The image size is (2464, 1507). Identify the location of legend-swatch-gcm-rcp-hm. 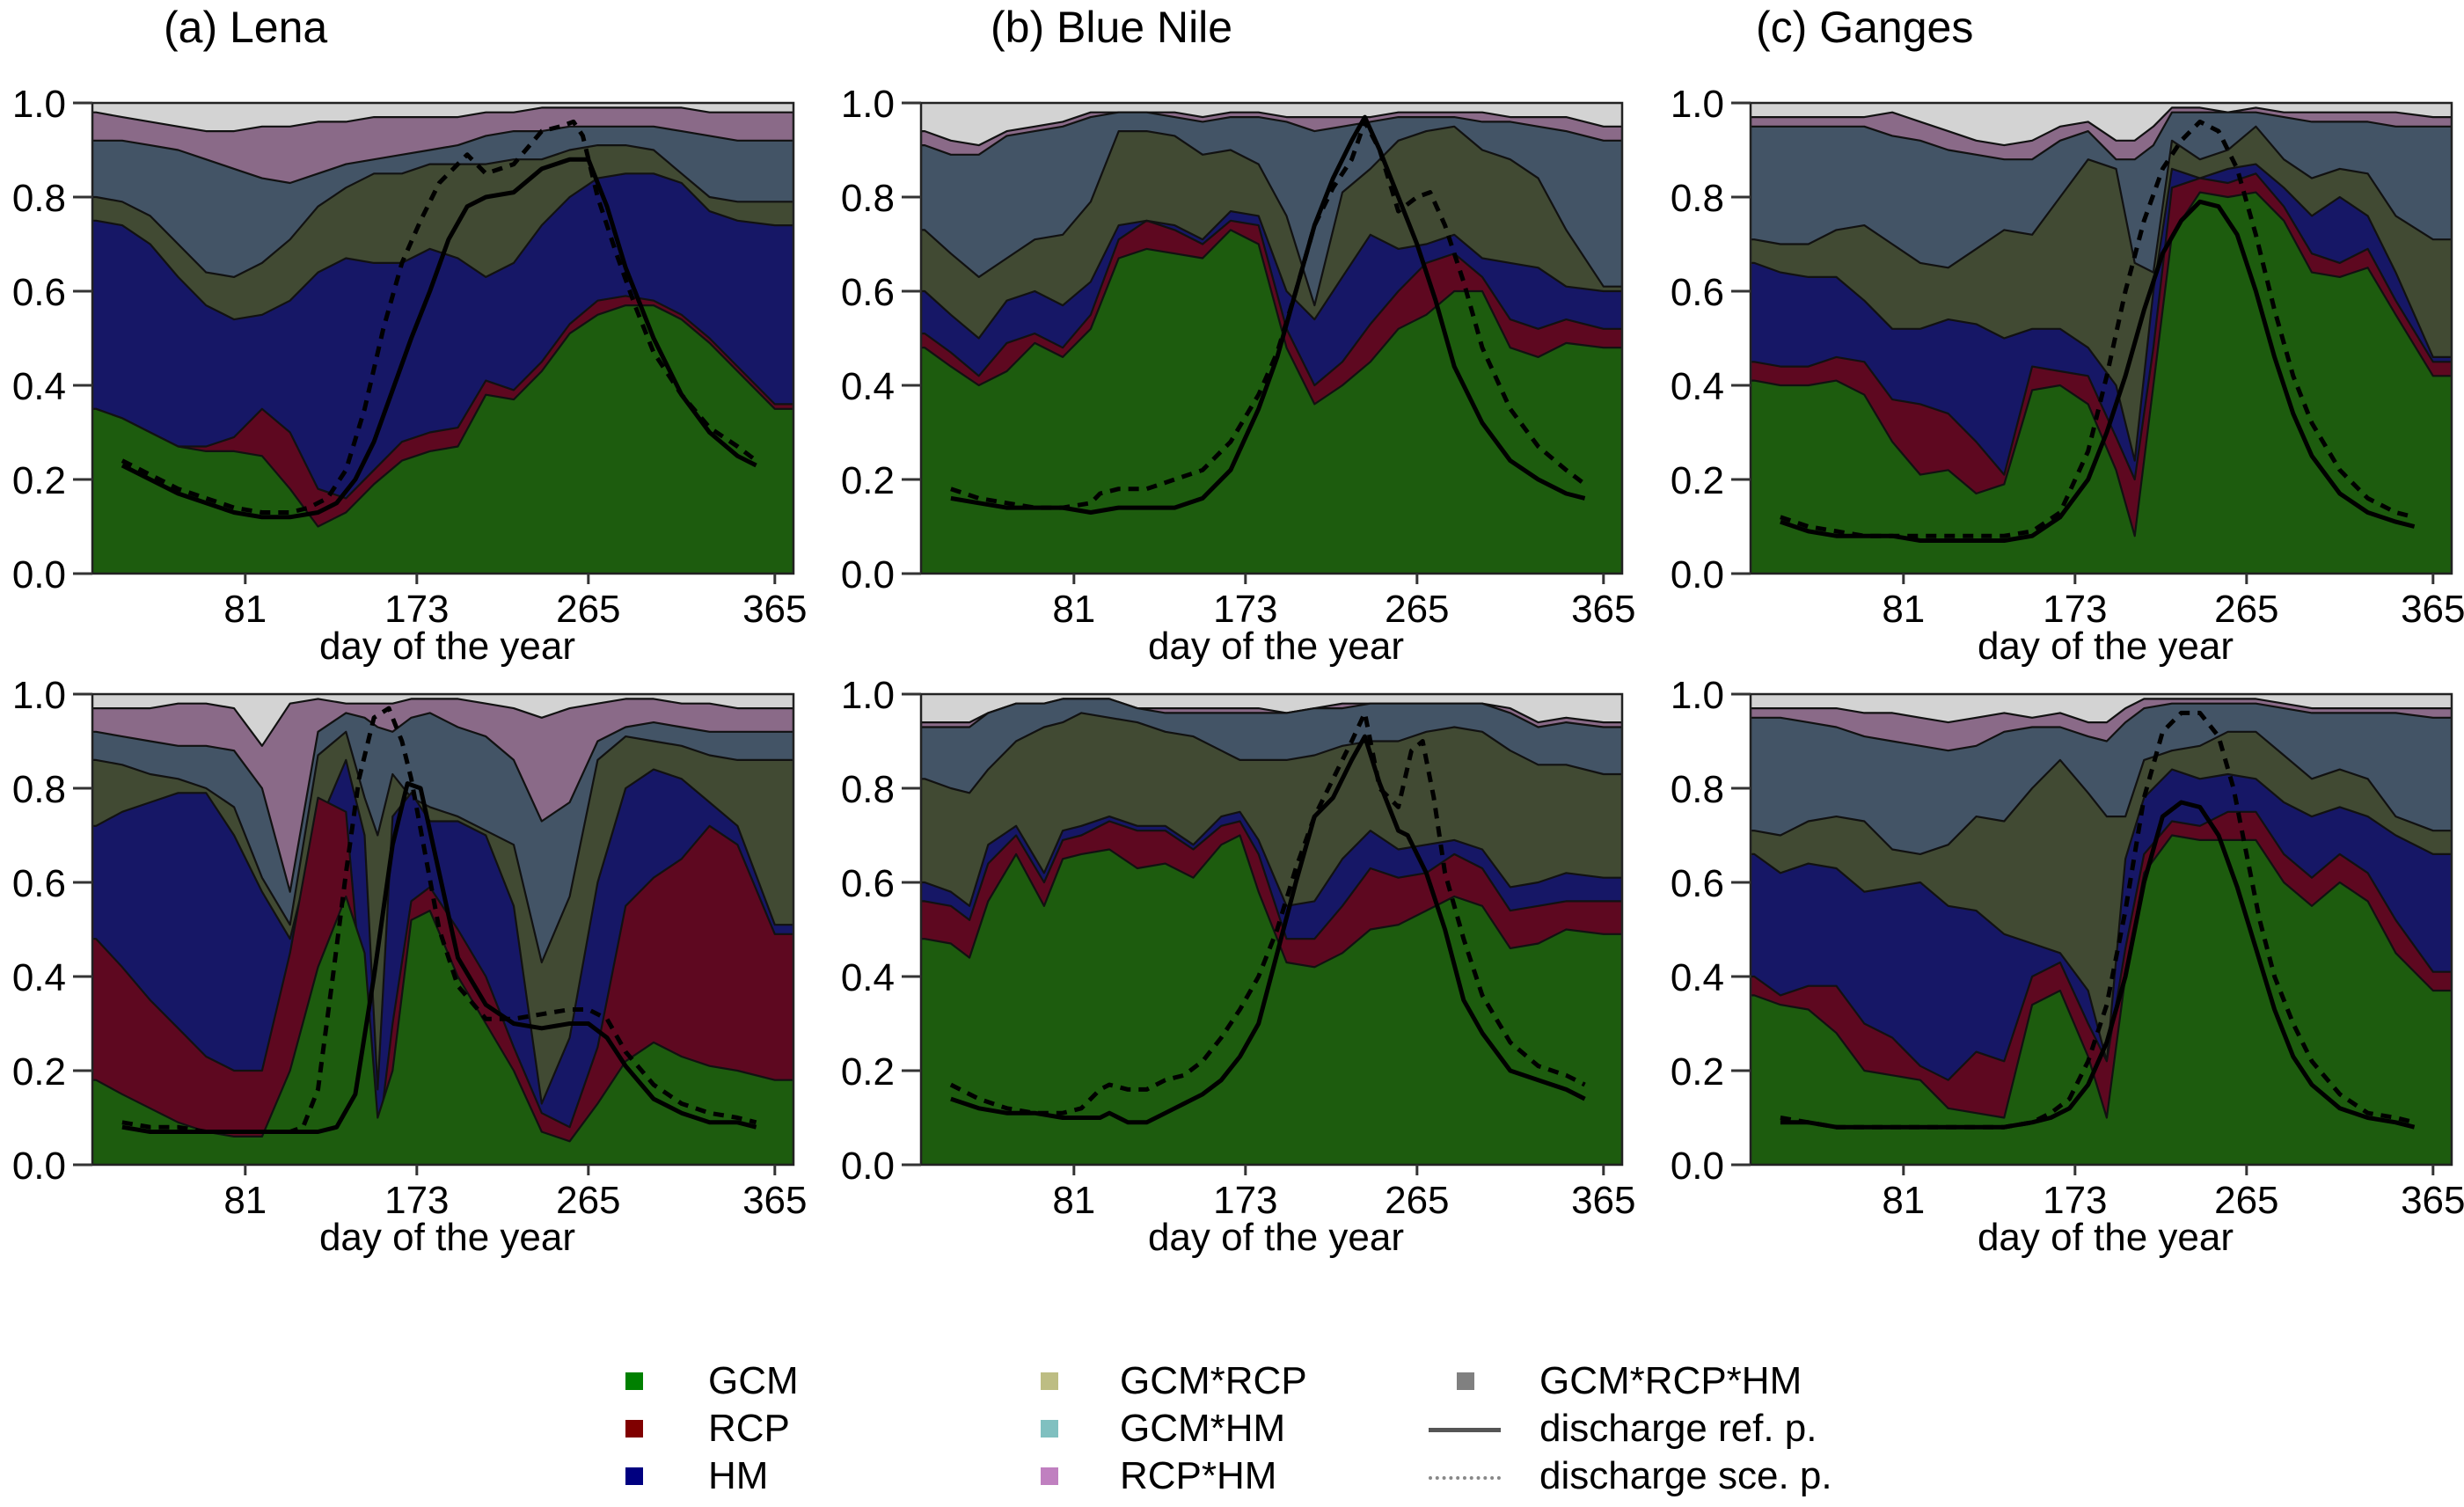
(1465, 1381).